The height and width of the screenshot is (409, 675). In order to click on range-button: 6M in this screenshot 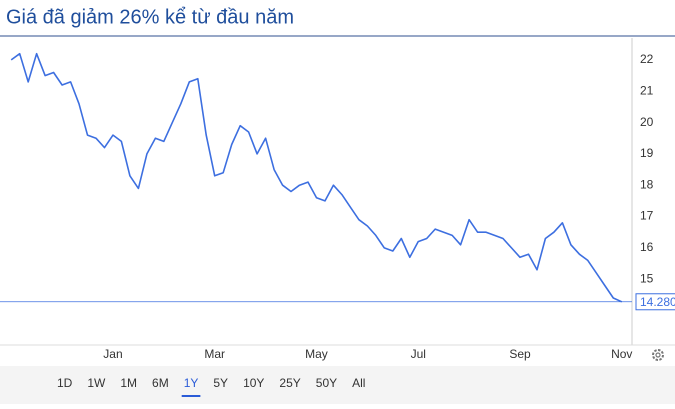, I will do `click(160, 383)`.